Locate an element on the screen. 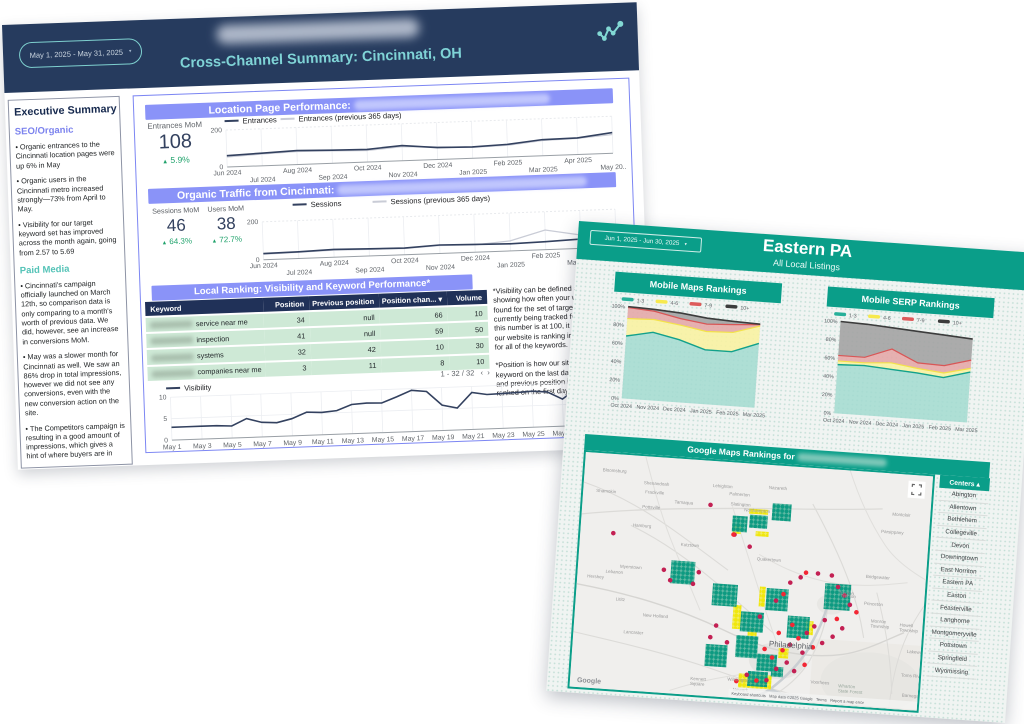  svg-text: Visibility is located at coordinates (198, 388).